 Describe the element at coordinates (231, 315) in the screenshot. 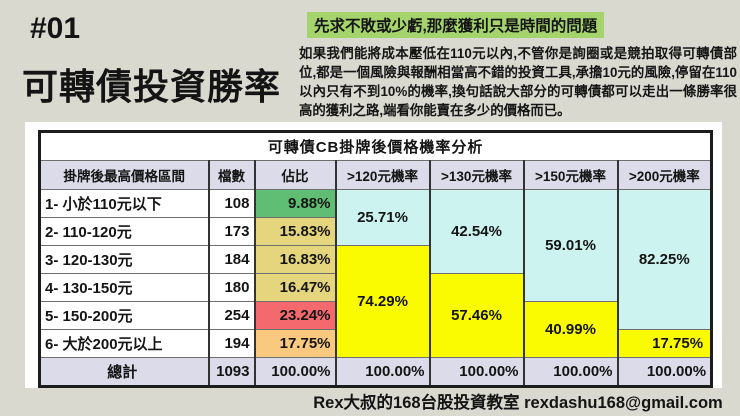

I see `count-cell: 254` at that location.